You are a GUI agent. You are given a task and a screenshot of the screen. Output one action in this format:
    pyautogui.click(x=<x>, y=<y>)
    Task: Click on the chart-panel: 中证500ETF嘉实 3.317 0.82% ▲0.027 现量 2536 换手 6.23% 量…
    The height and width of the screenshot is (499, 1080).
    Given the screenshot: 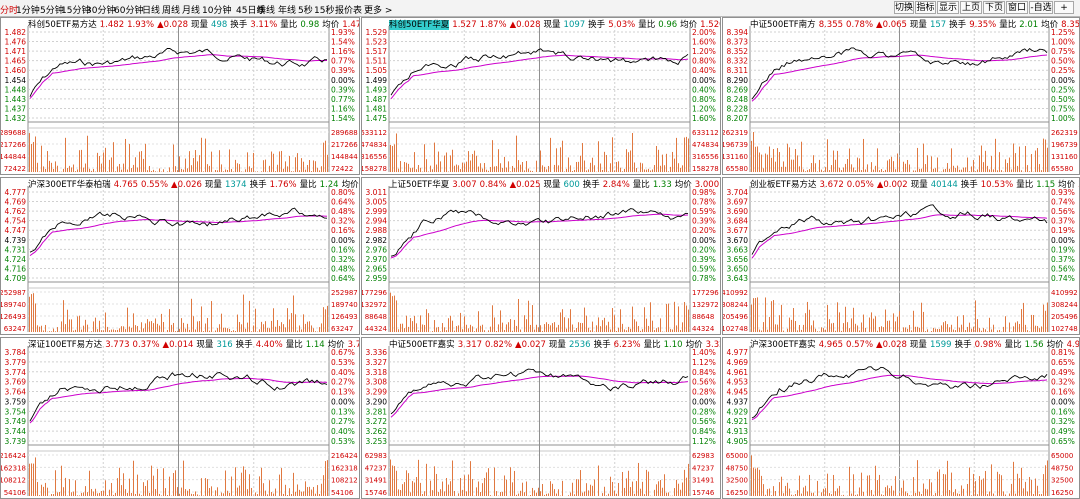 What is the action you would take?
    pyautogui.click(x=541, y=418)
    